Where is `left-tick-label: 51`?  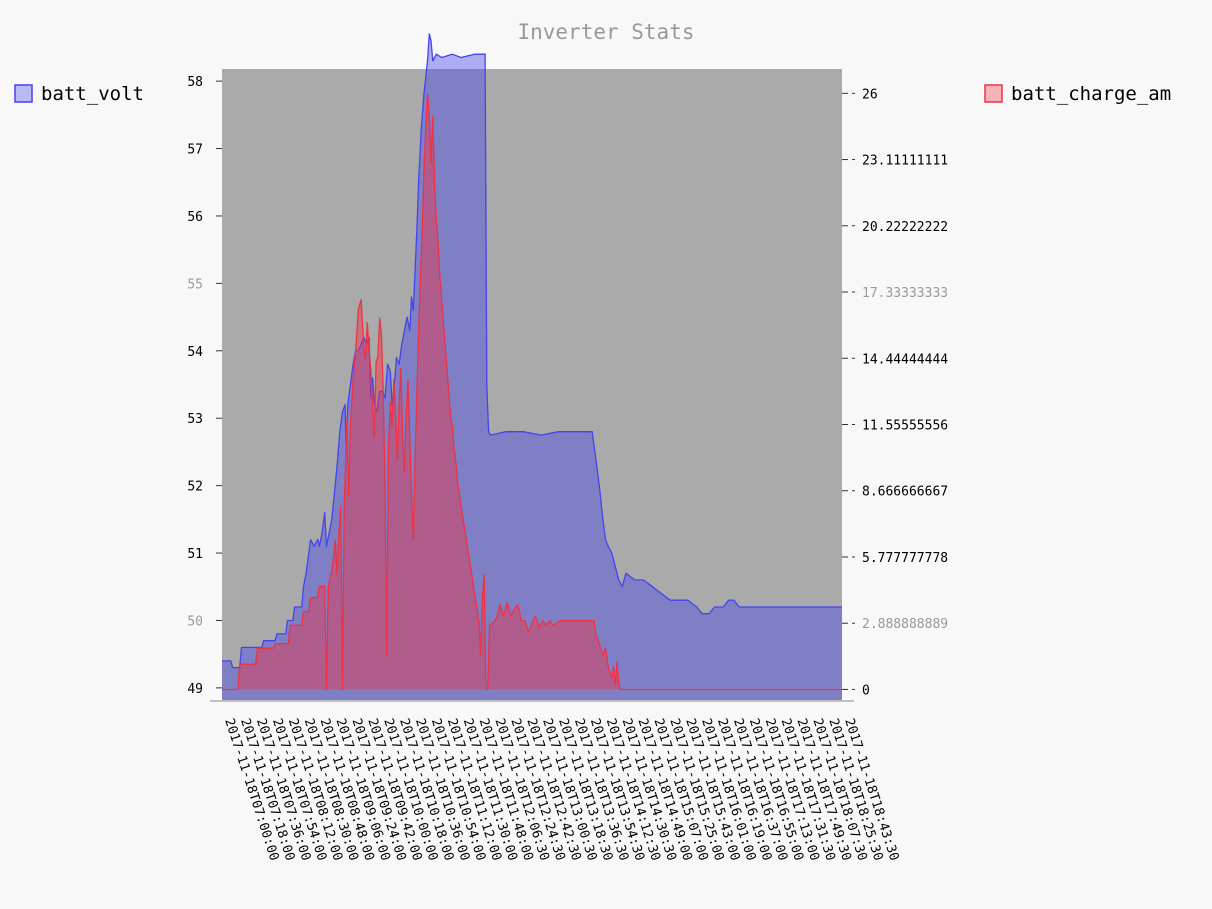 left-tick-label: 51 is located at coordinates (195, 554).